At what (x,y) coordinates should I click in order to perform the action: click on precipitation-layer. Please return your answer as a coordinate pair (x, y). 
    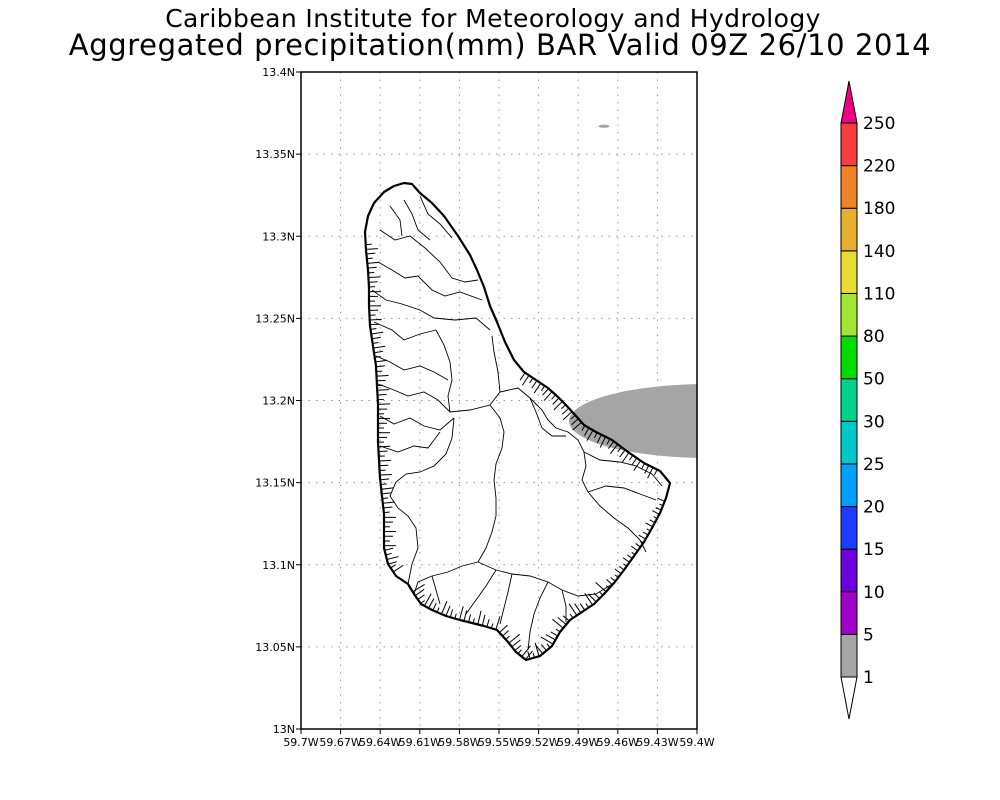
    Looking at the image, I should click on (633, 291).